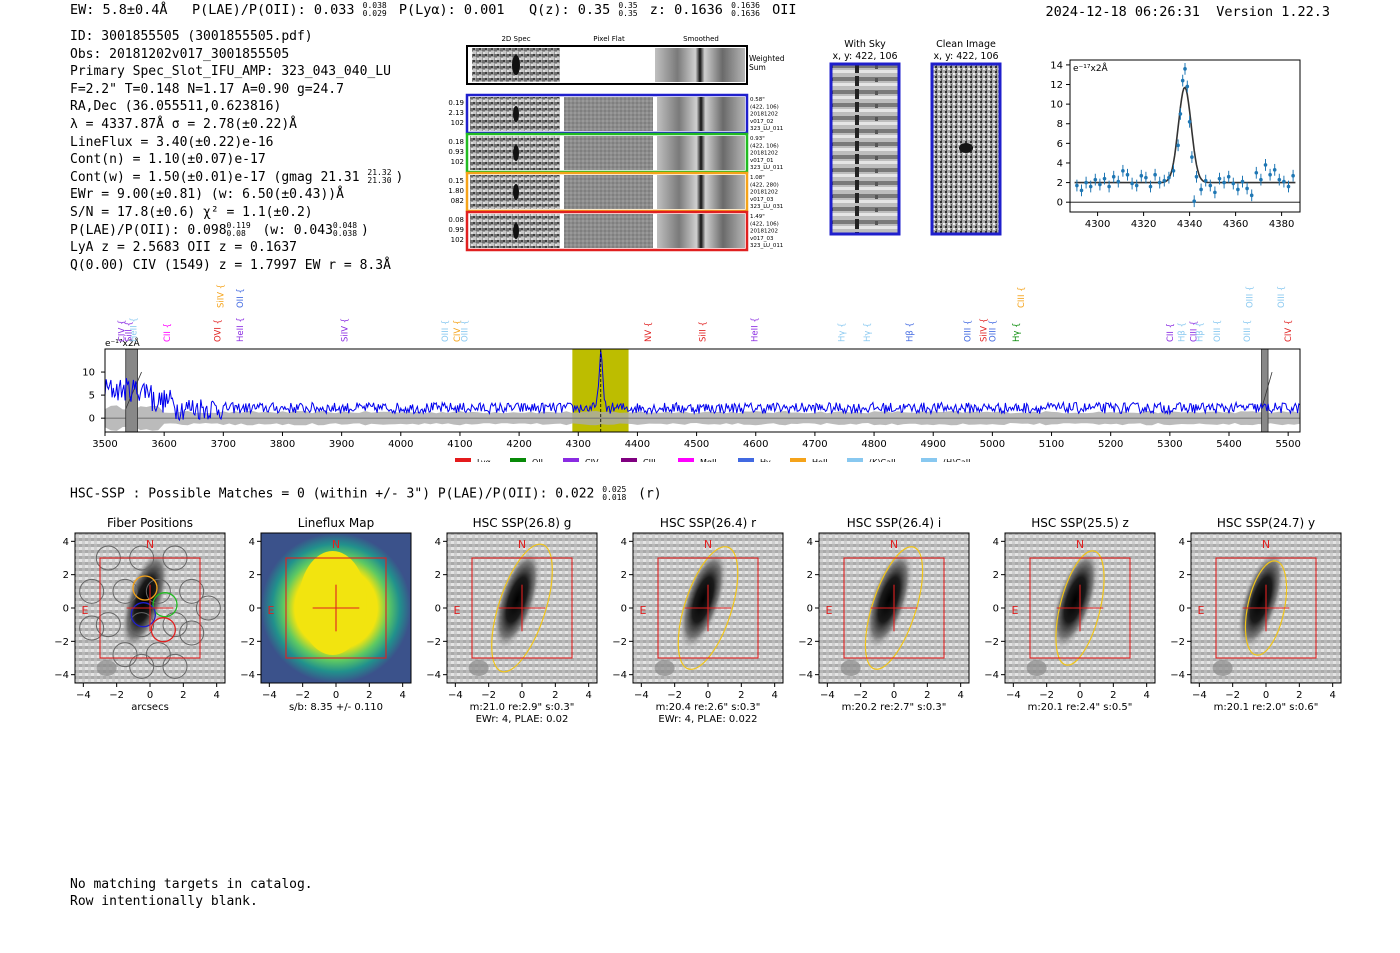  Describe the element at coordinates (932, 444) in the screenshot. I see `spectrum-xtick-label: 4900` at that location.